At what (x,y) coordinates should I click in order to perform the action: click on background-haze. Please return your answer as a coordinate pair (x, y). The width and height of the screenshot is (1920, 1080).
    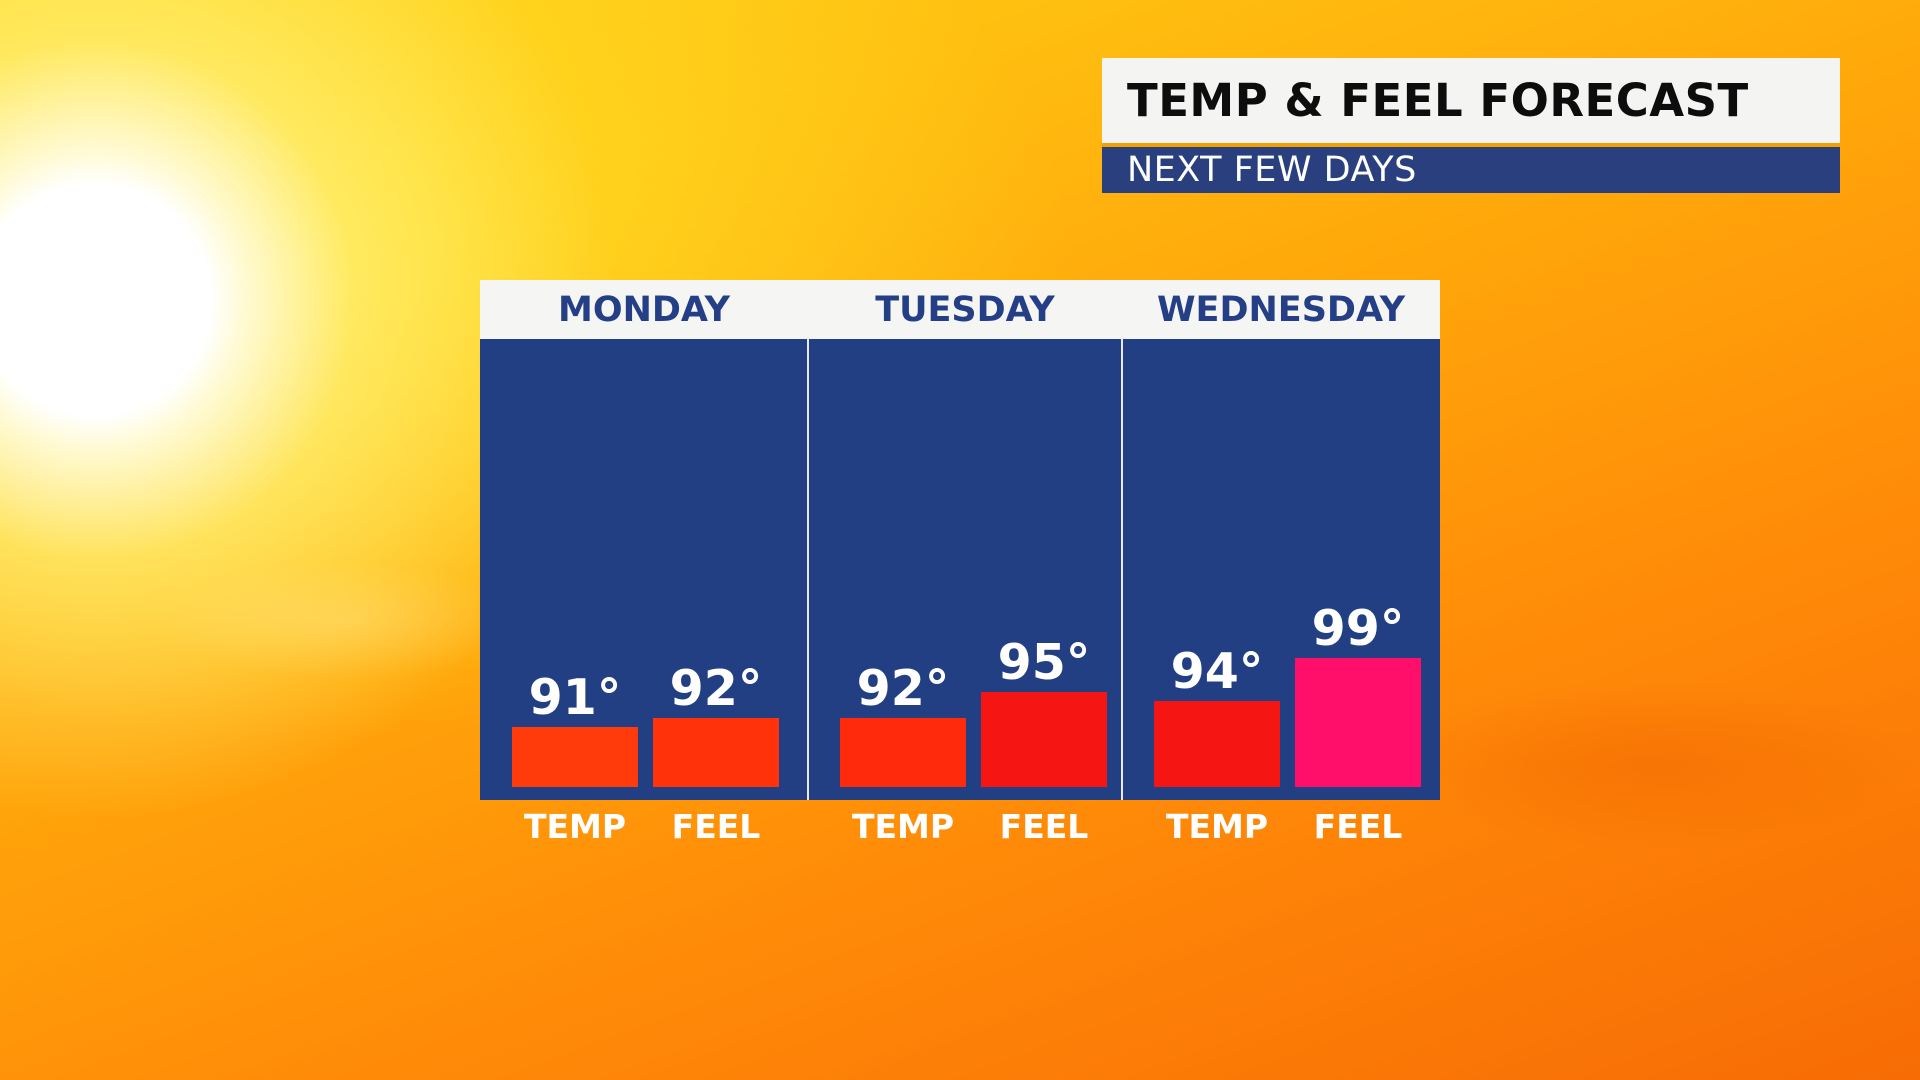
    Looking at the image, I should click on (340, 620).